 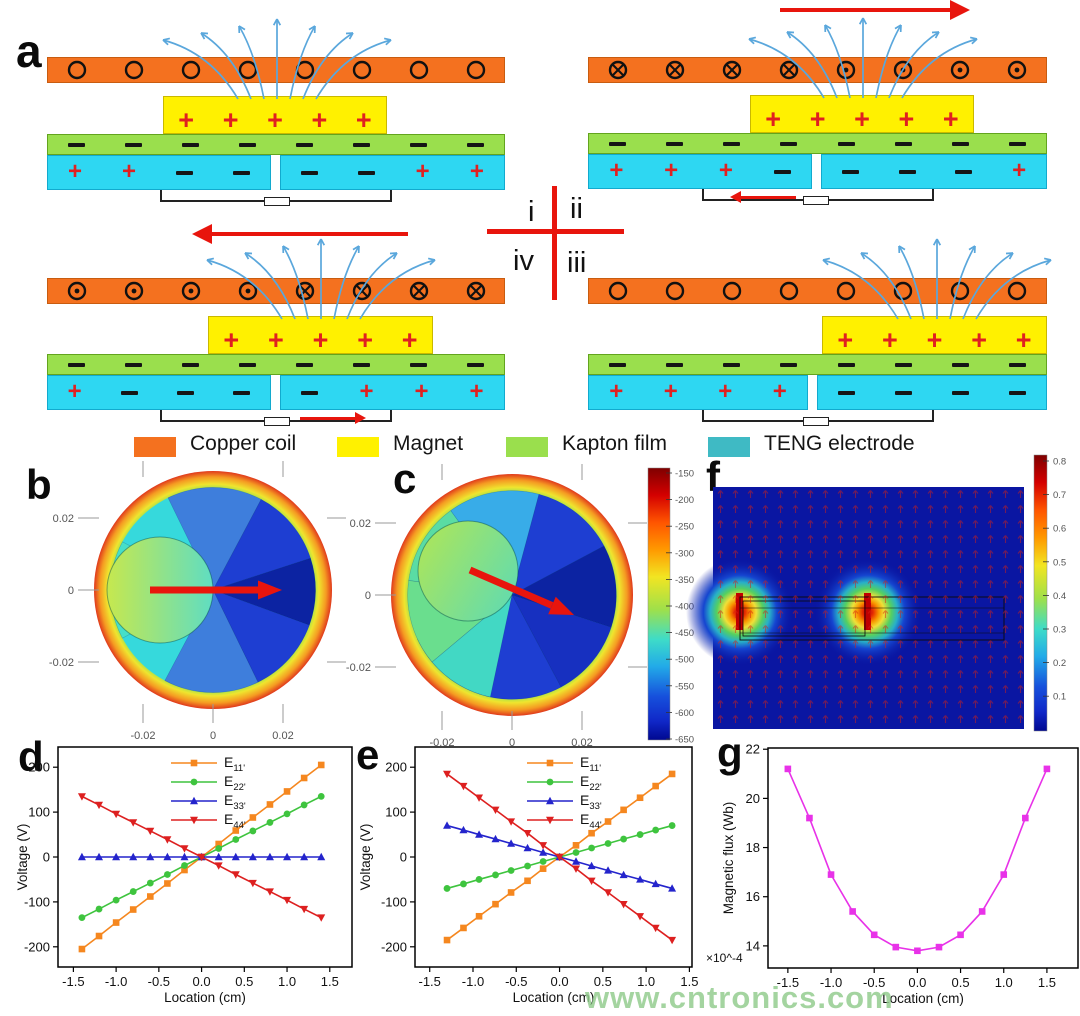 What do you see at coordinates (1059, 529) in the screenshot?
I see `colorbar-tick-label: 0.6` at bounding box center [1059, 529].